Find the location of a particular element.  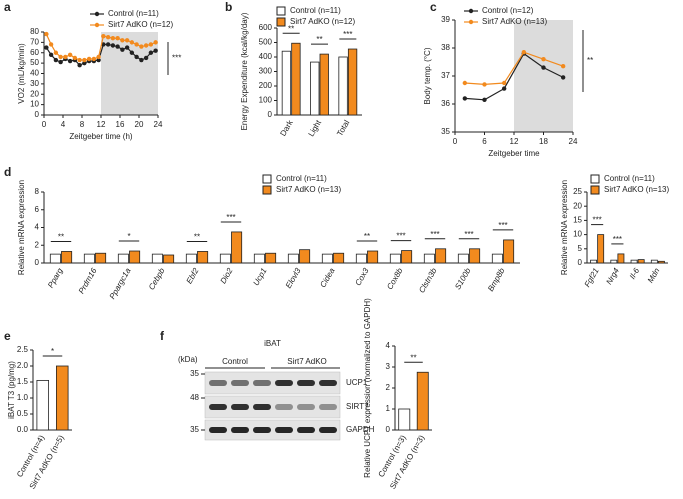

x-tick-label: 4 is located at coordinates (63, 124).